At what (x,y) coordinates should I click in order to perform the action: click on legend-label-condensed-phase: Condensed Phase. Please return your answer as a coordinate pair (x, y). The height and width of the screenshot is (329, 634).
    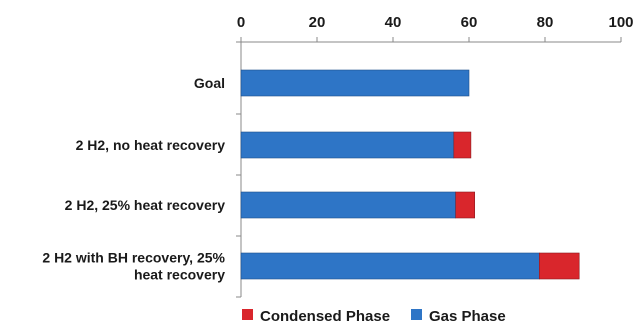
    Looking at the image, I should click on (325, 316).